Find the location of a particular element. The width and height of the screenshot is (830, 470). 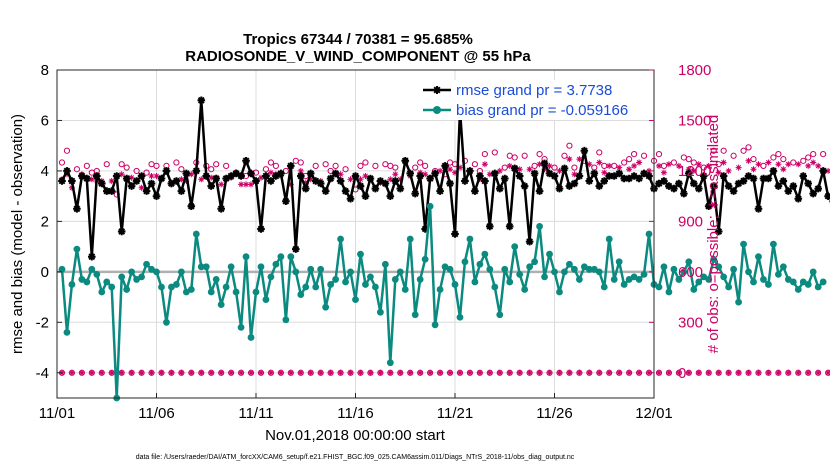

chart-subtitle: RADIOSONDE_V_WIND_COMPONENT @ 55 hPa is located at coordinates (358, 56).